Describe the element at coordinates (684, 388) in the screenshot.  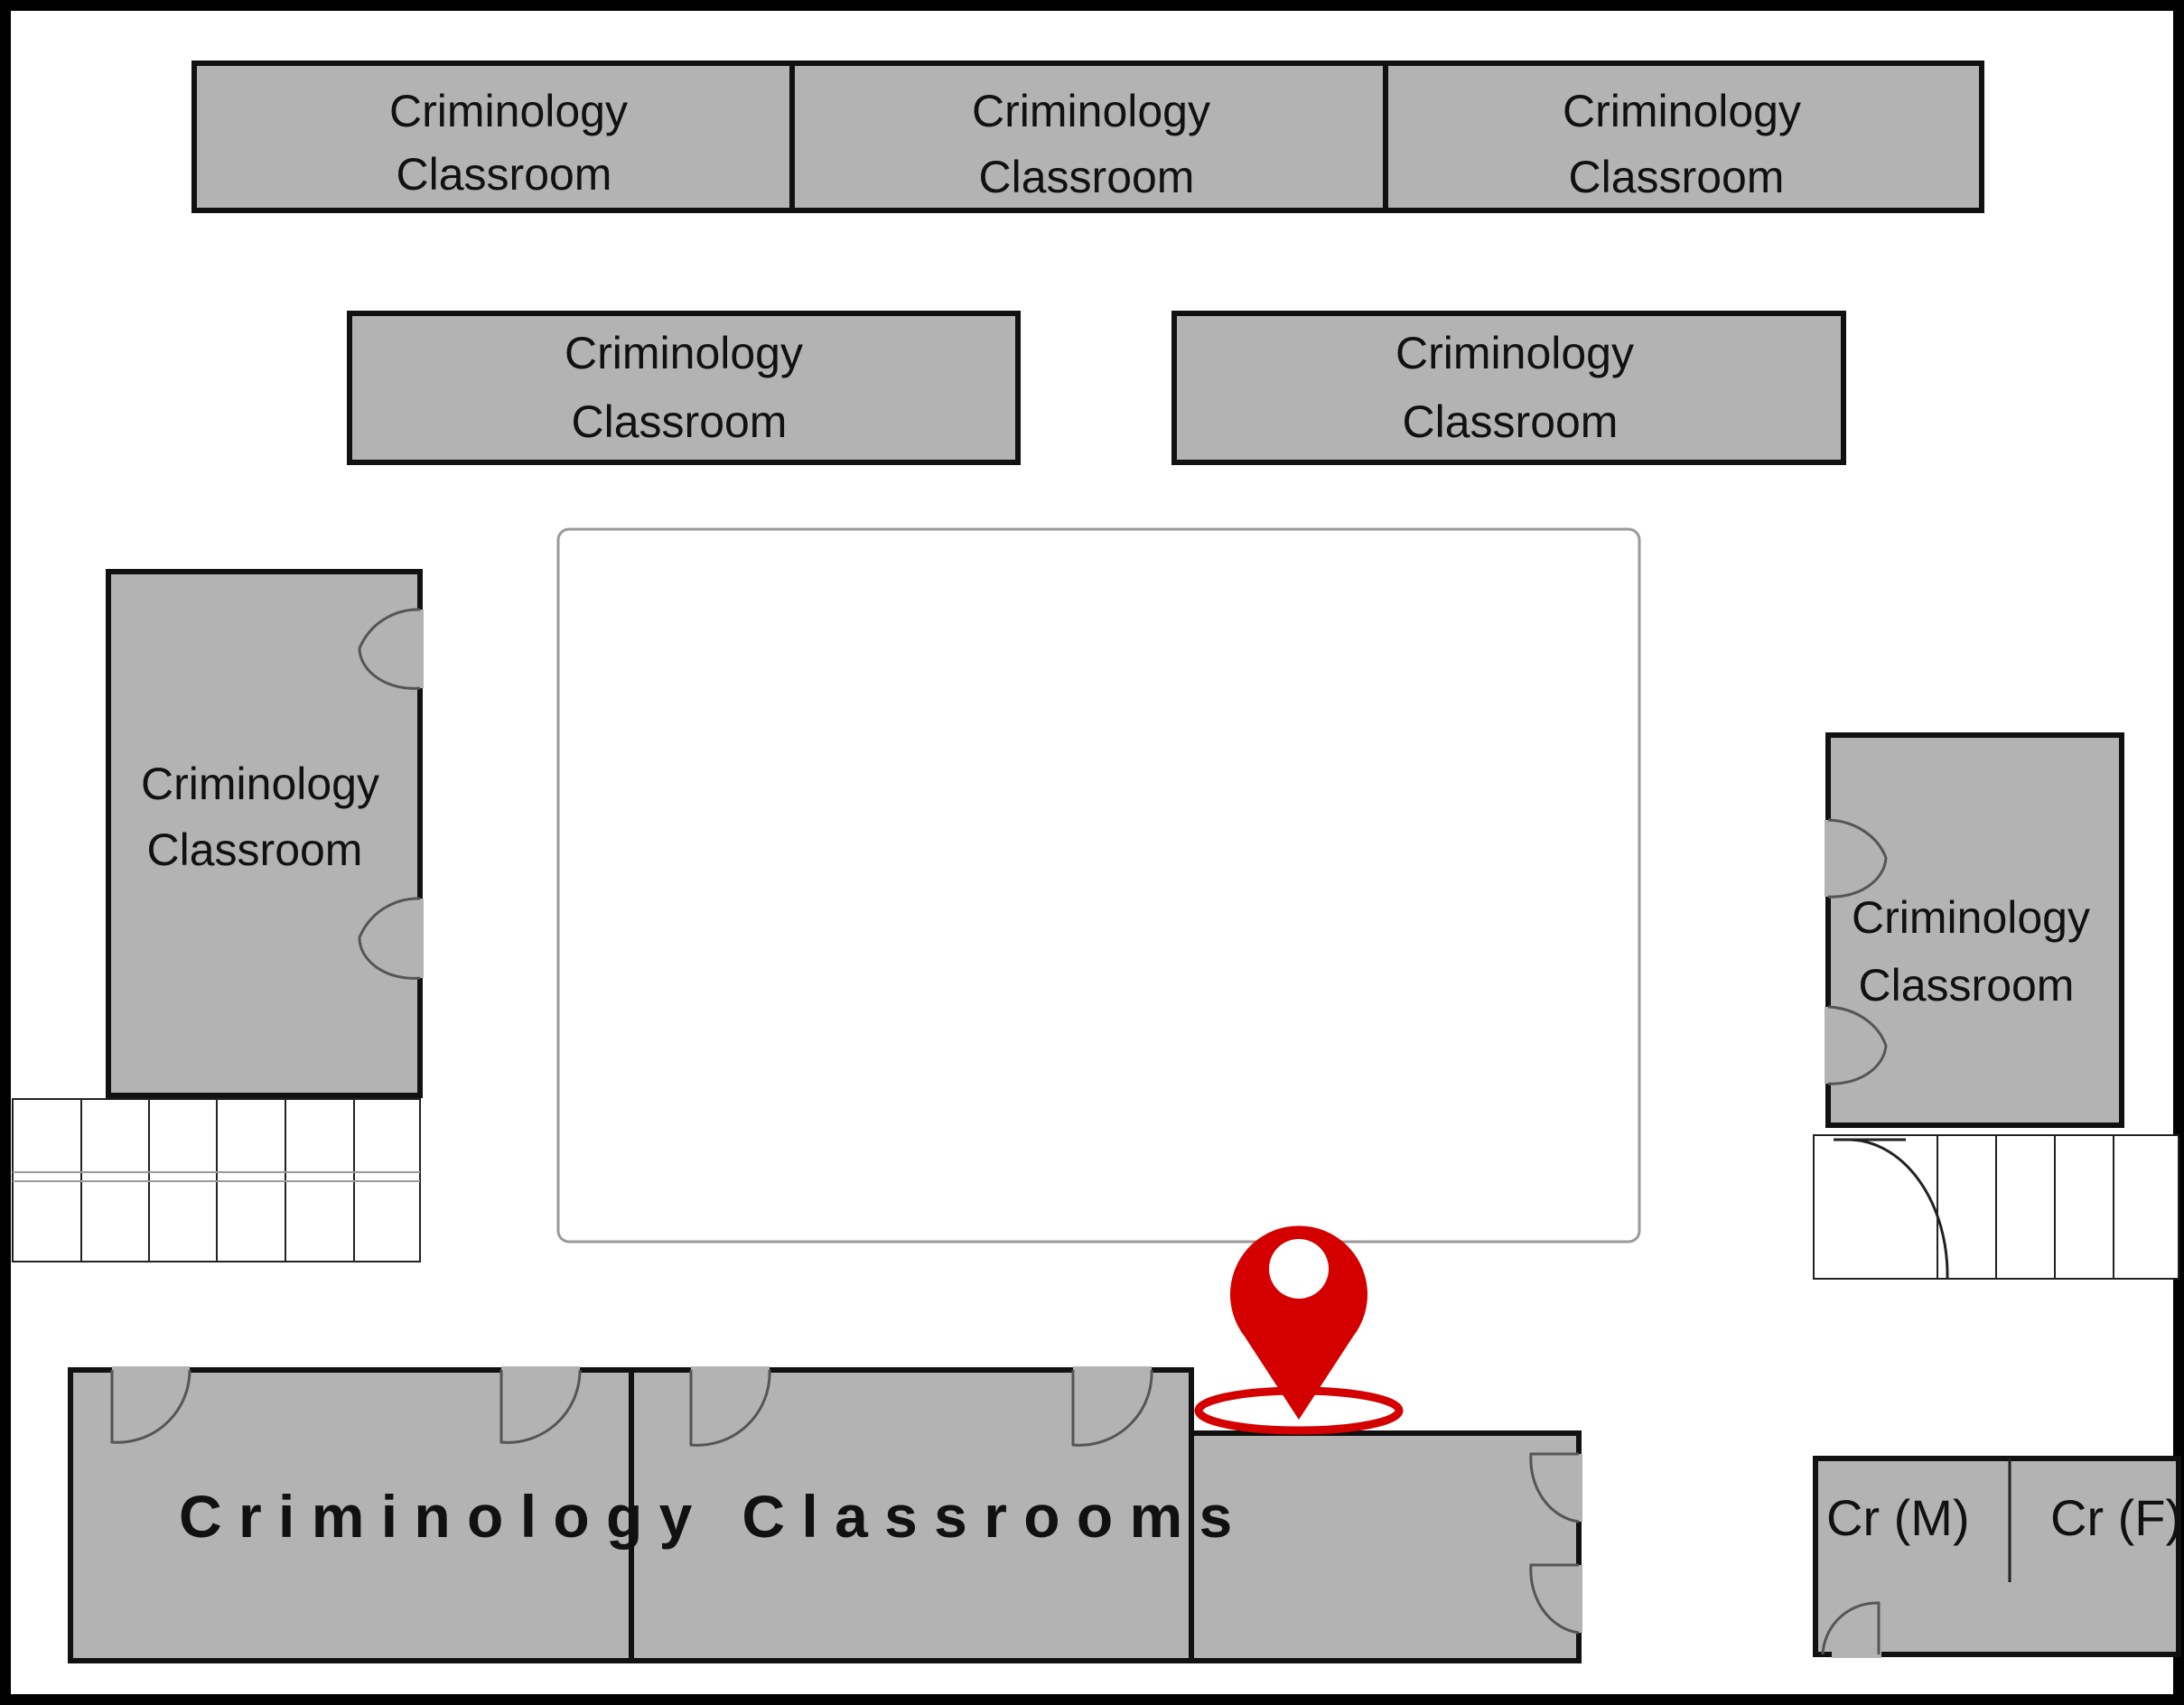
I see `classroom-mid-1: Criminology Classroom` at that location.